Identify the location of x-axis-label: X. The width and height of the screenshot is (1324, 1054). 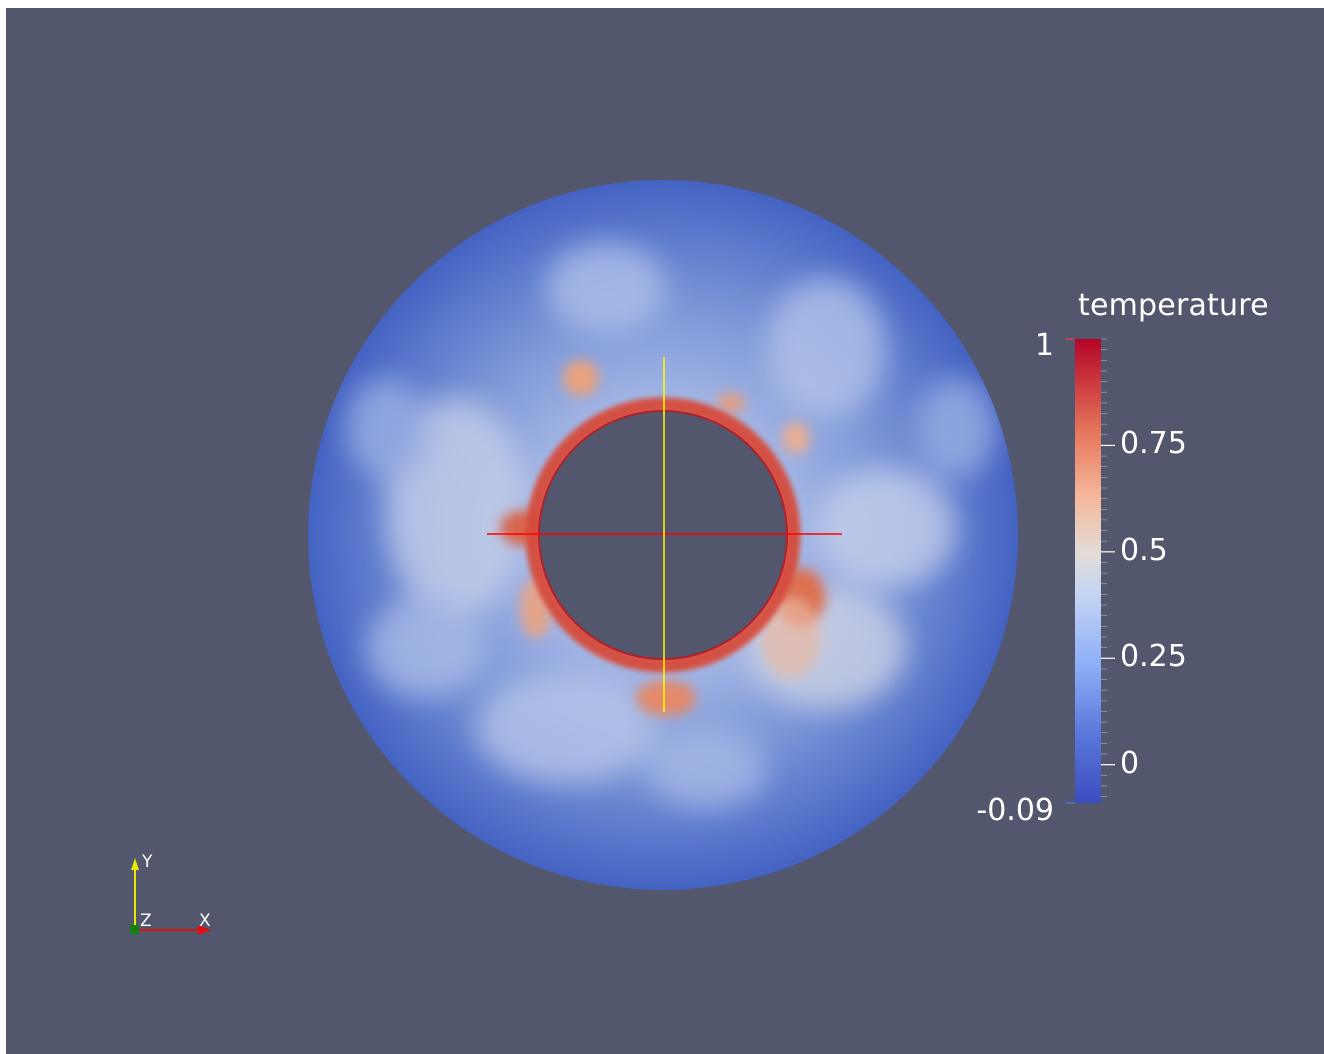
(205, 921).